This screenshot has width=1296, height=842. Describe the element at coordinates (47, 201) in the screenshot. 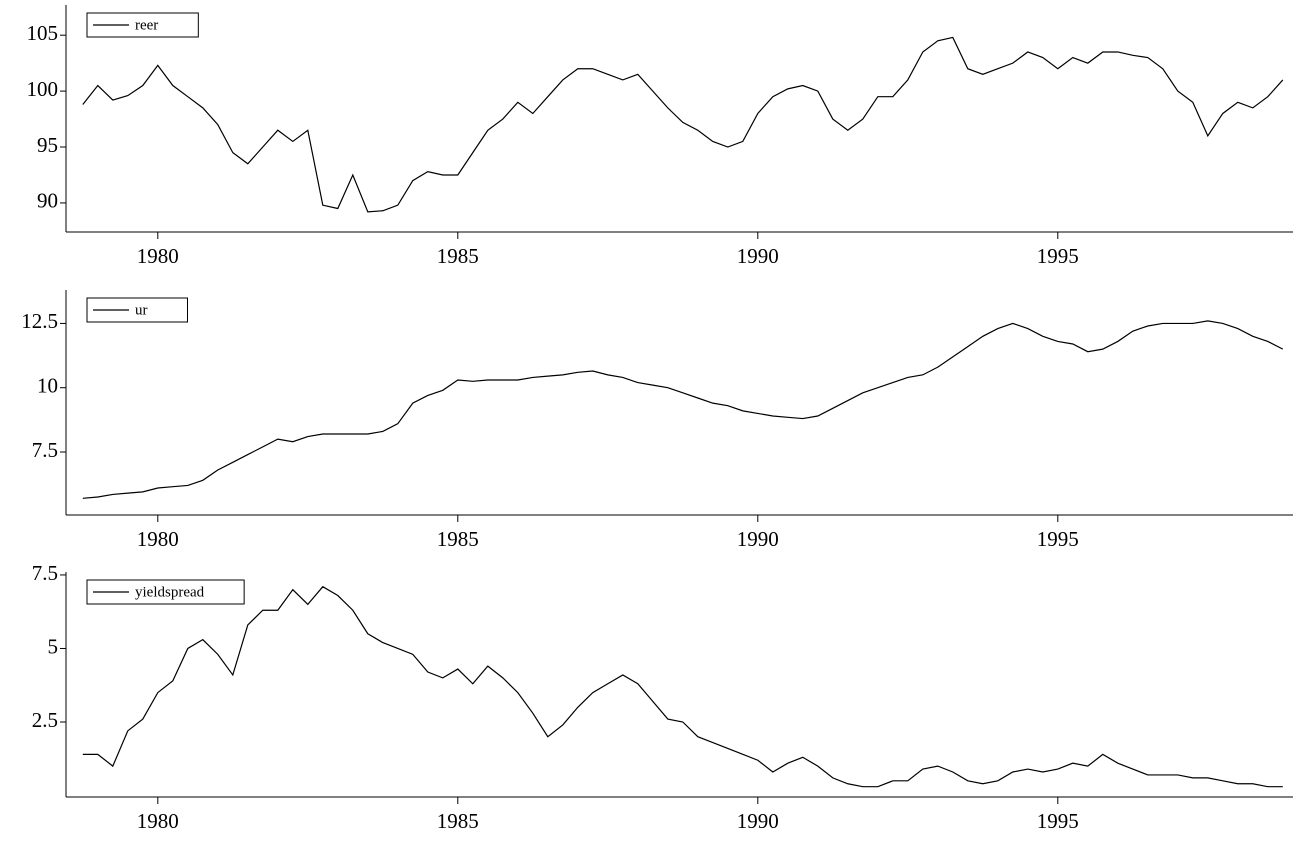

I see `y-tick-label: 90` at that location.